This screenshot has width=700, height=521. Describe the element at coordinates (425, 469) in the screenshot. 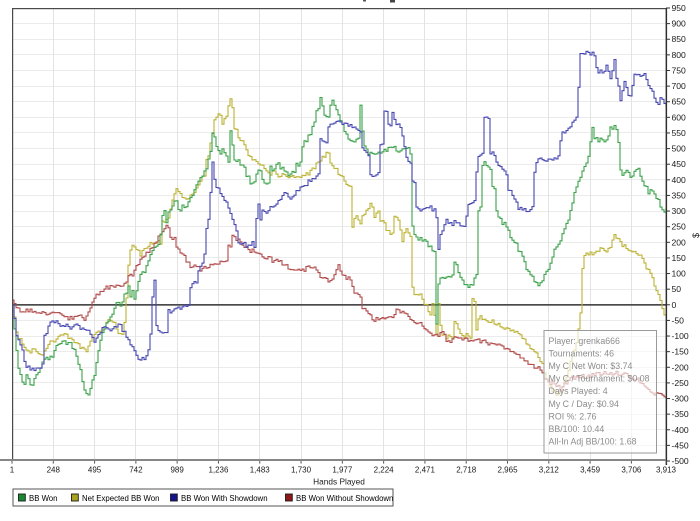

I see `svg-text: 2,471` at that location.